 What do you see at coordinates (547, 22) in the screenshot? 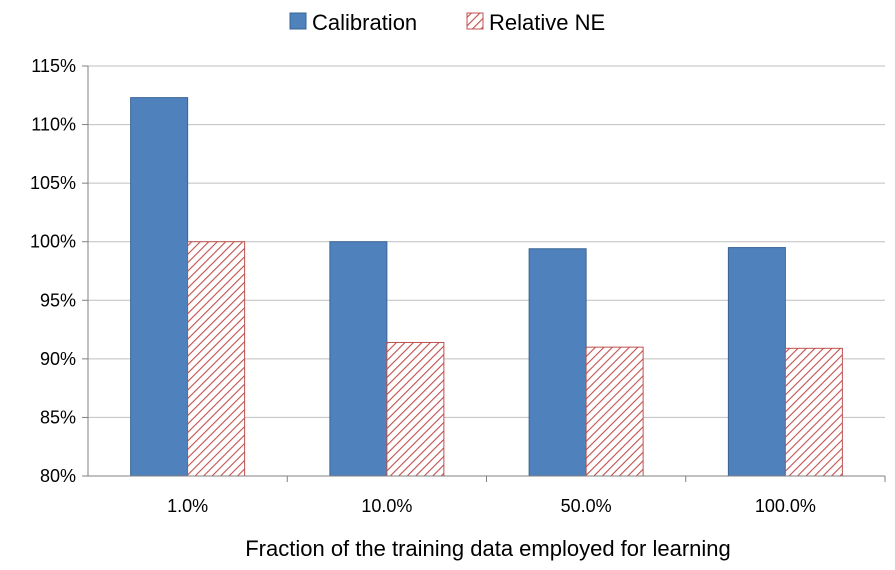
I see `legend-label-relative-ne: Relative NE` at bounding box center [547, 22].